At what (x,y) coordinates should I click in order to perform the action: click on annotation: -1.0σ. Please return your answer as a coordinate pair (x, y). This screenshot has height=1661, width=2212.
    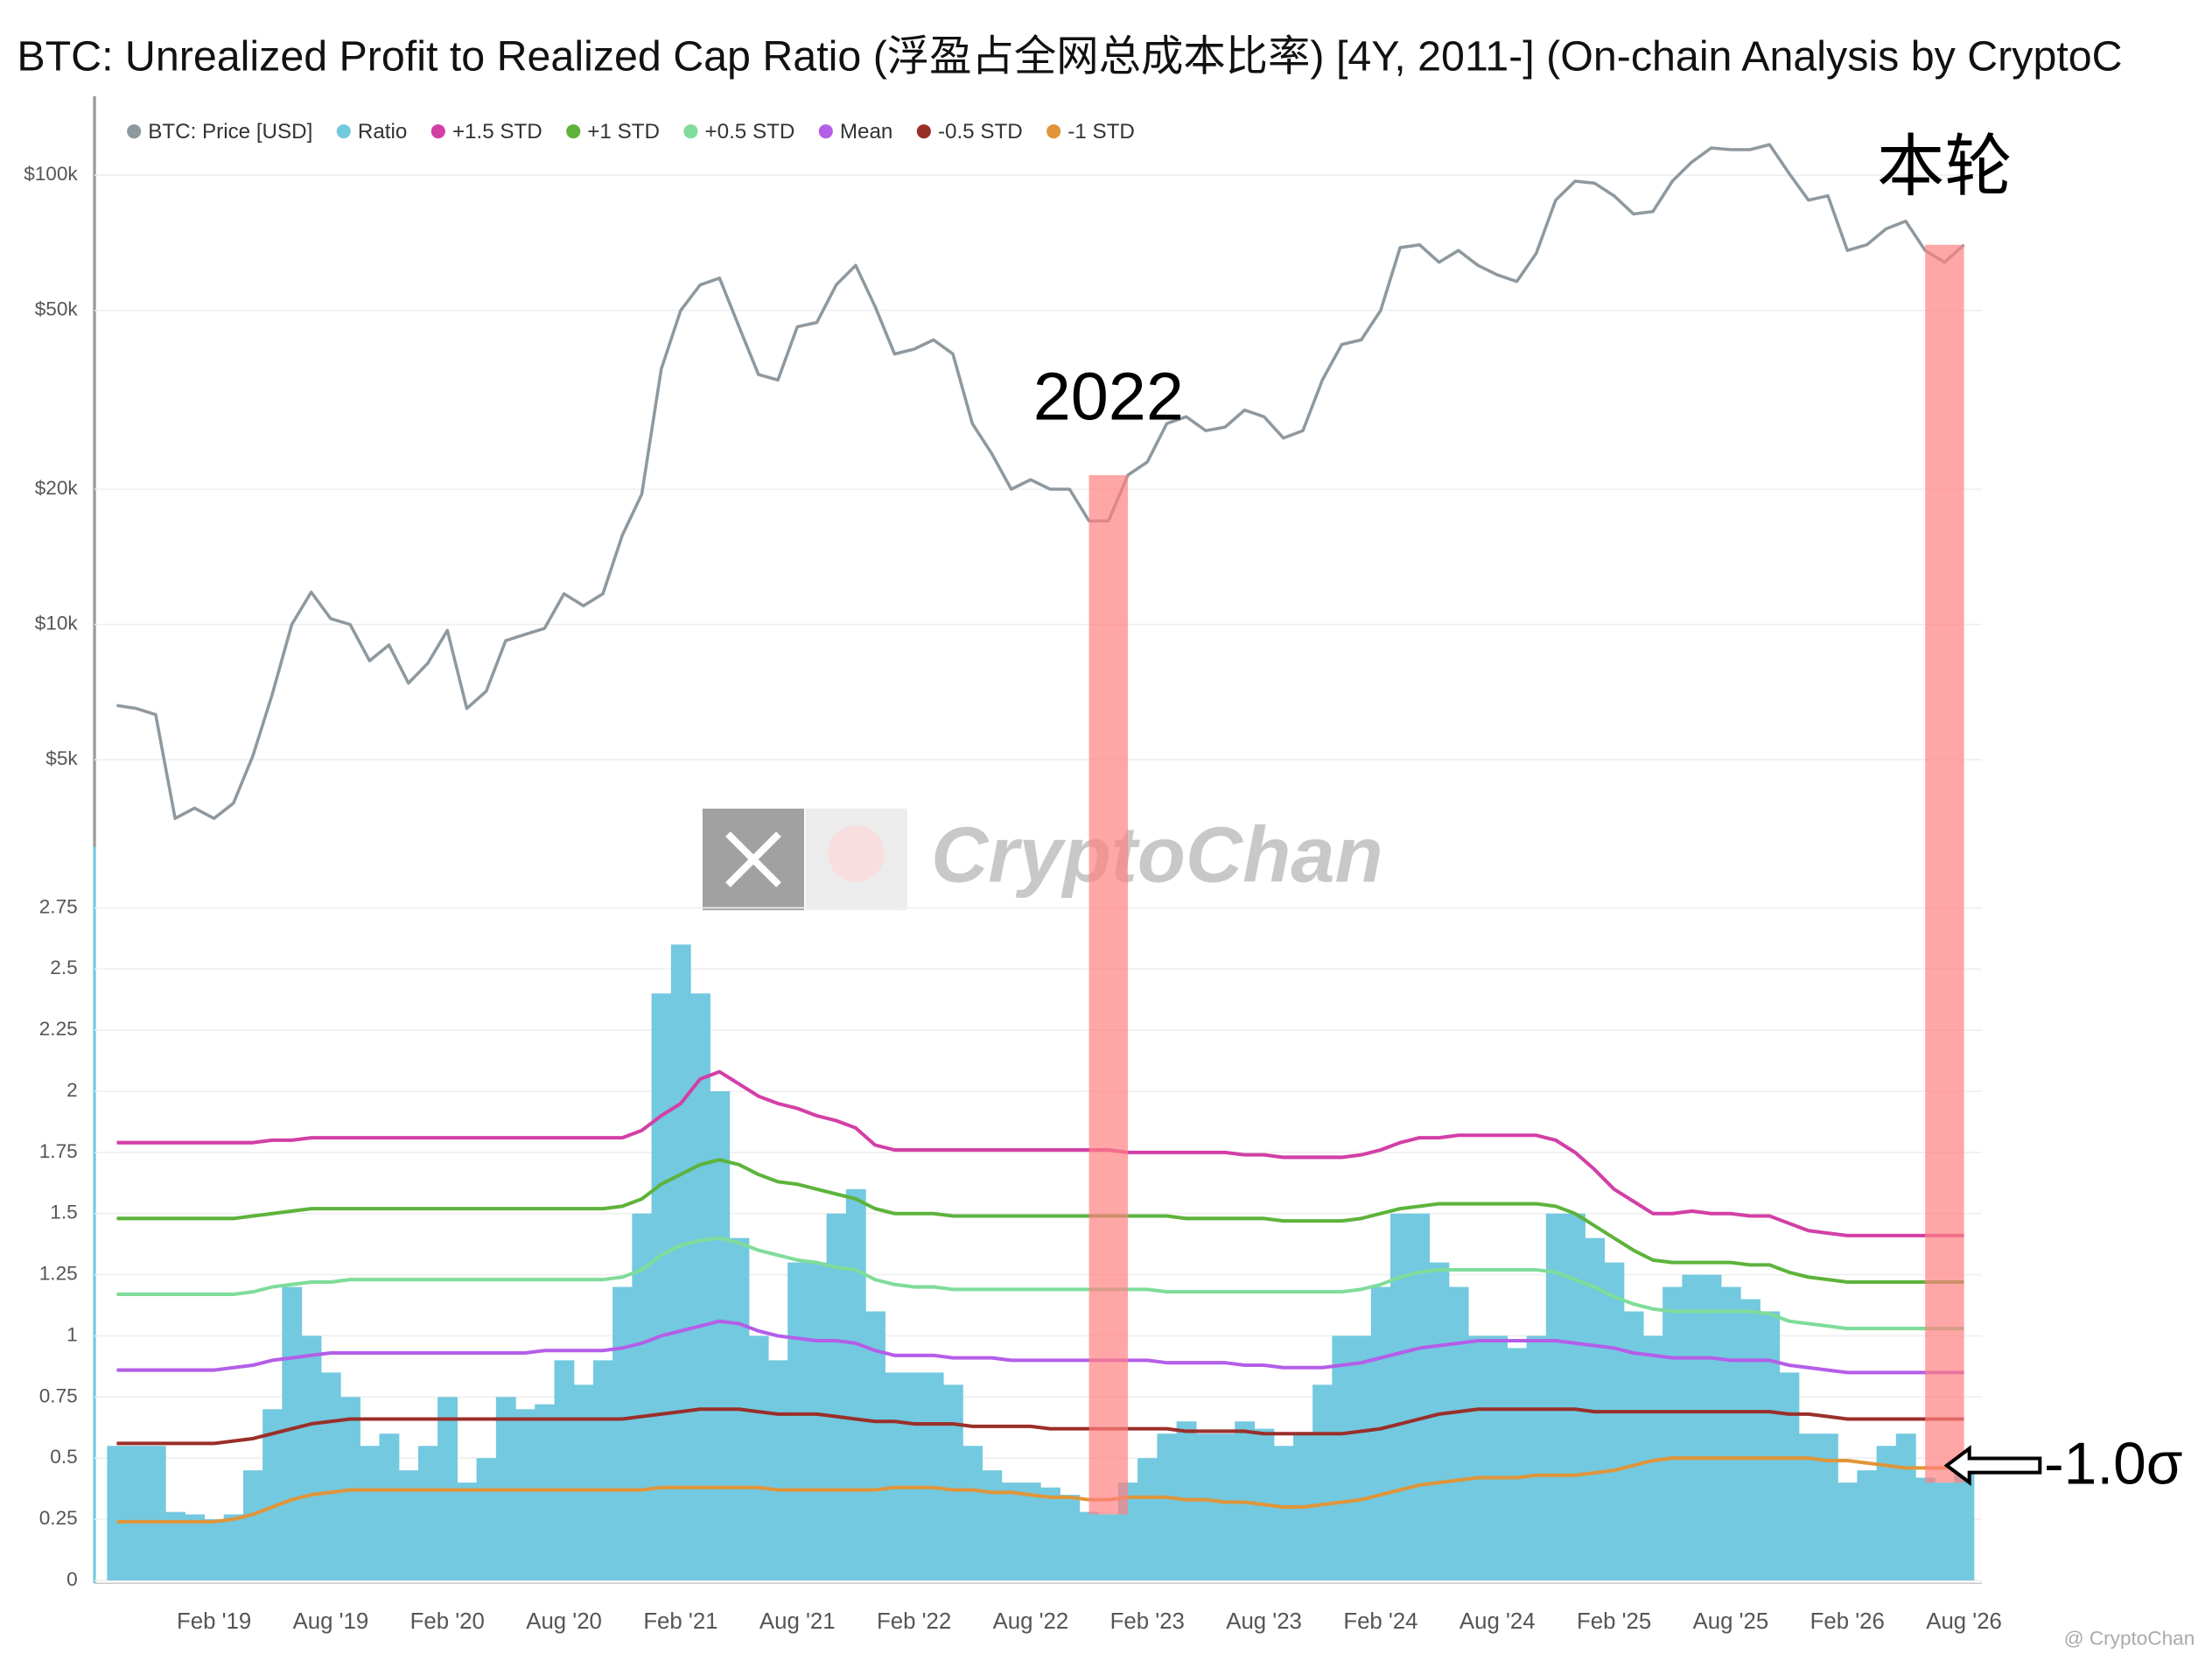
    Looking at the image, I should click on (2113, 1464).